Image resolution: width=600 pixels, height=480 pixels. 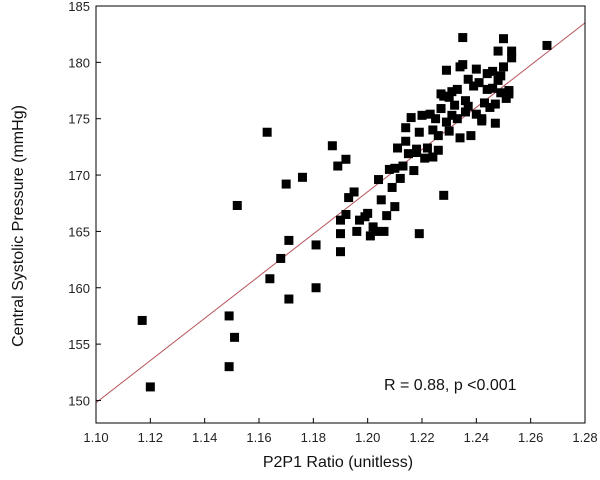 What do you see at coordinates (450, 385) in the screenshot?
I see `correlation-annotation: R = 0.88, p <0.001` at bounding box center [450, 385].